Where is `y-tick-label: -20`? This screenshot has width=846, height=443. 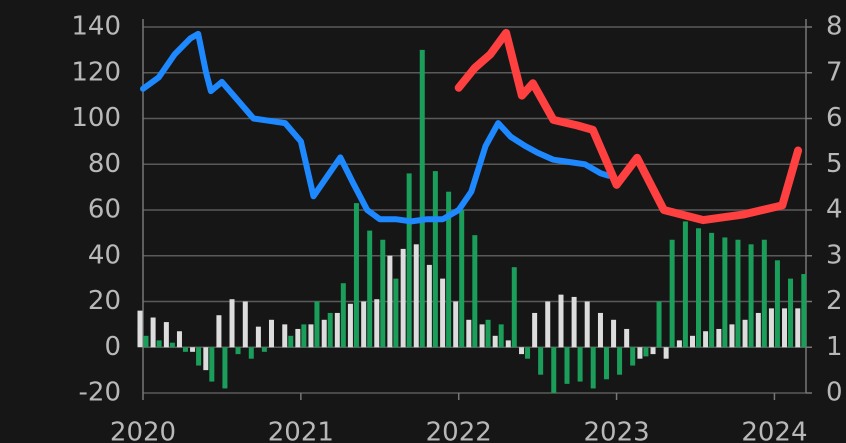
y-tick-label: -20 is located at coordinates (100, 393).